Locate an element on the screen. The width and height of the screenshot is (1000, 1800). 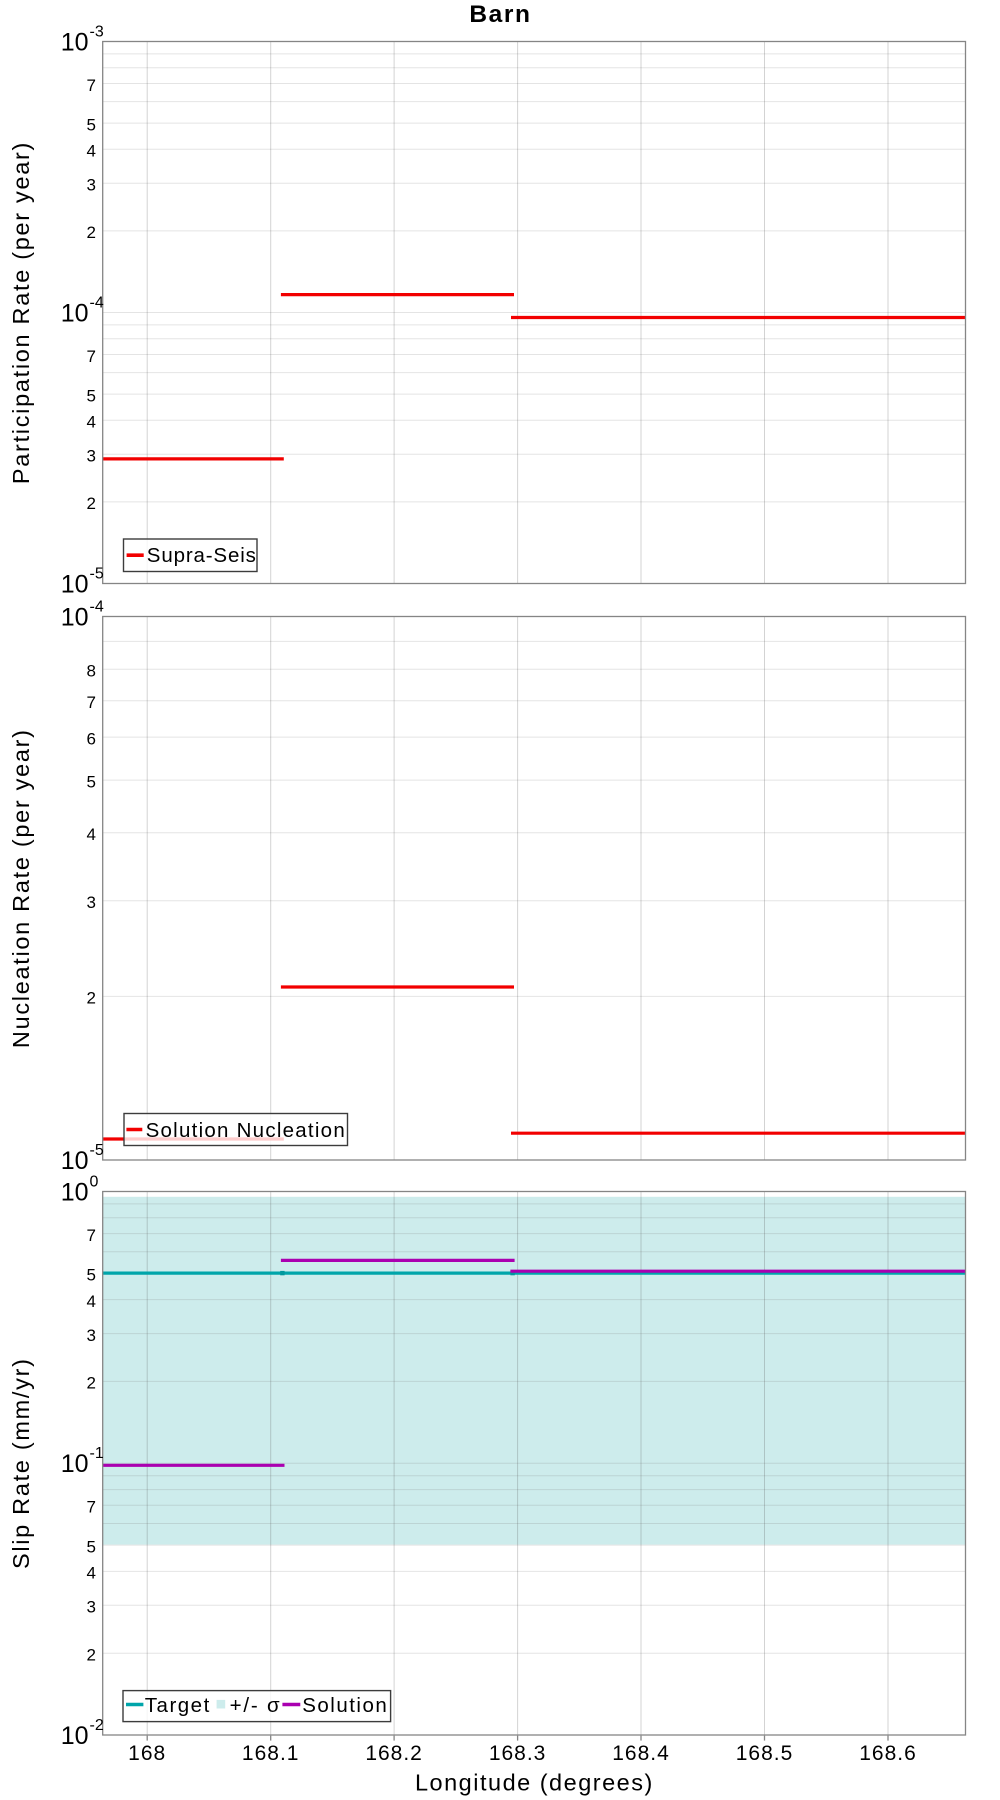
svg-text: -3 is located at coordinates (97, 32).